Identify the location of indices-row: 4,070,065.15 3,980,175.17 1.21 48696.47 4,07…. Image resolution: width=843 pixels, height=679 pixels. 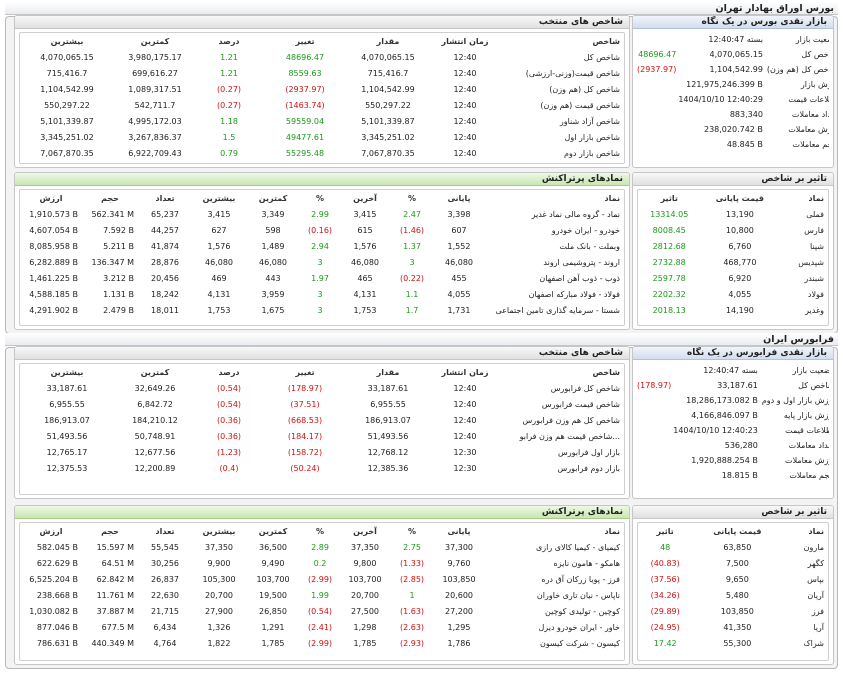
(322, 57).